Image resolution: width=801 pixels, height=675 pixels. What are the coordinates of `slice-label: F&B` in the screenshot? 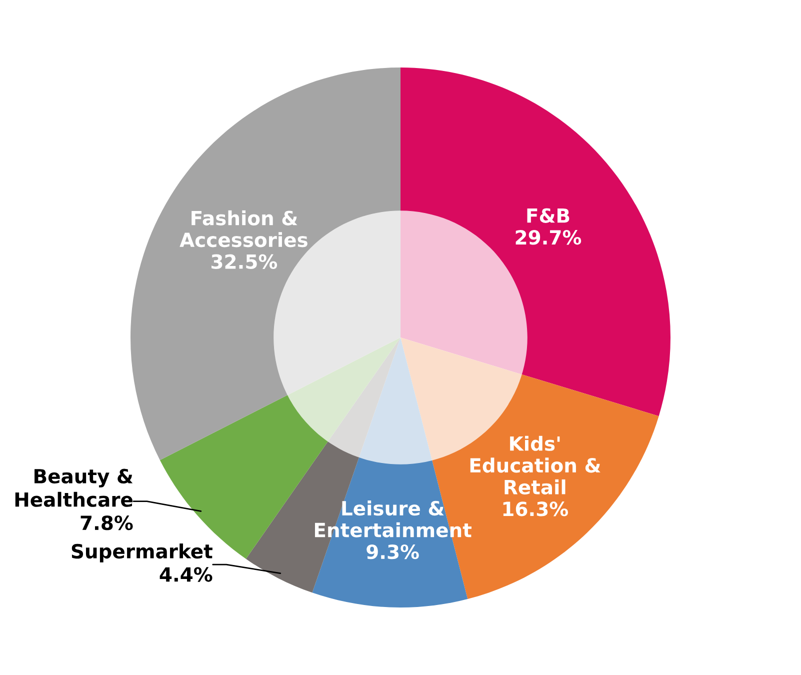 It's located at (548, 215).